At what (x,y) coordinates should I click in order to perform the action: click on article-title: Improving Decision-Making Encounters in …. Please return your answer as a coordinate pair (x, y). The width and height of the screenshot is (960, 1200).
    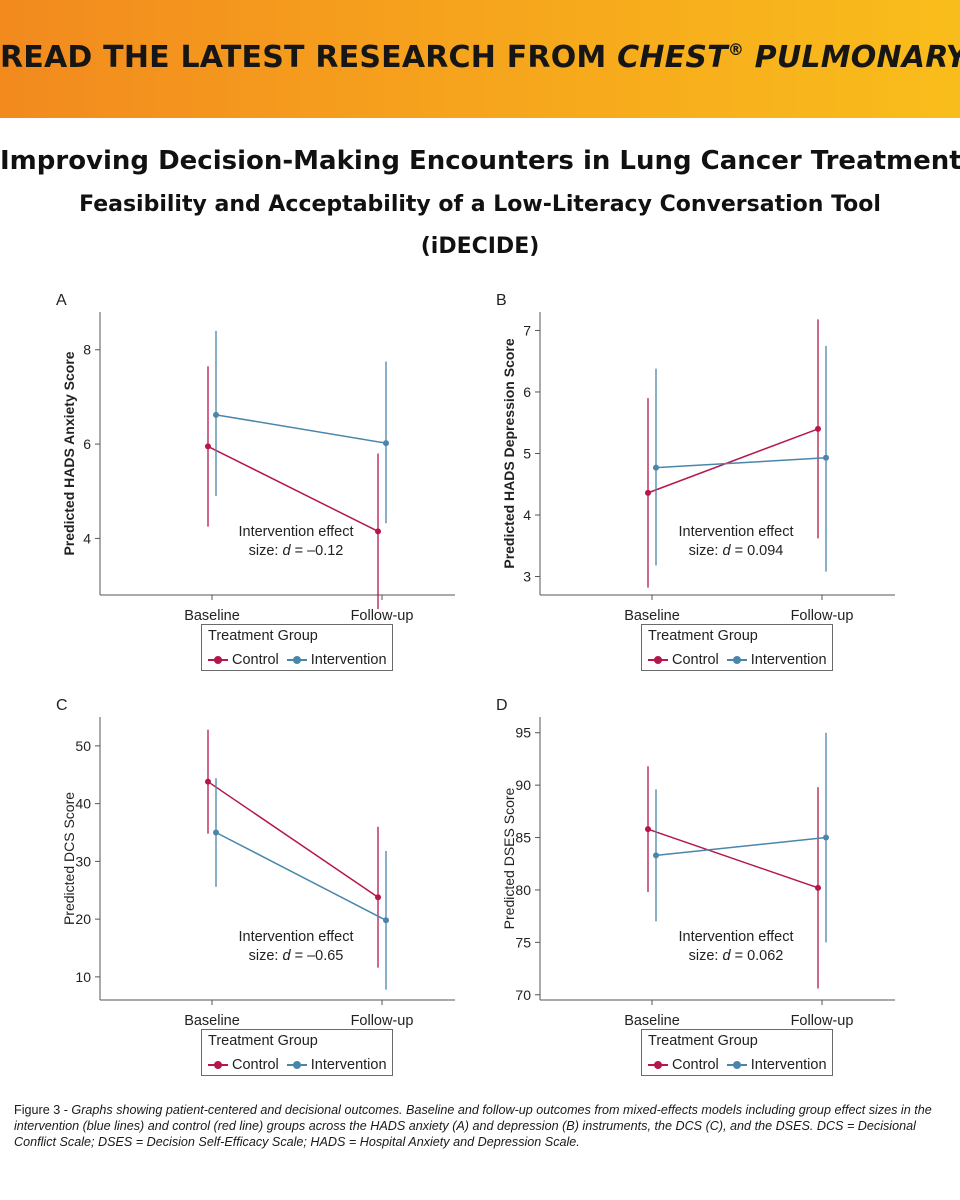
    Looking at the image, I should click on (480, 161).